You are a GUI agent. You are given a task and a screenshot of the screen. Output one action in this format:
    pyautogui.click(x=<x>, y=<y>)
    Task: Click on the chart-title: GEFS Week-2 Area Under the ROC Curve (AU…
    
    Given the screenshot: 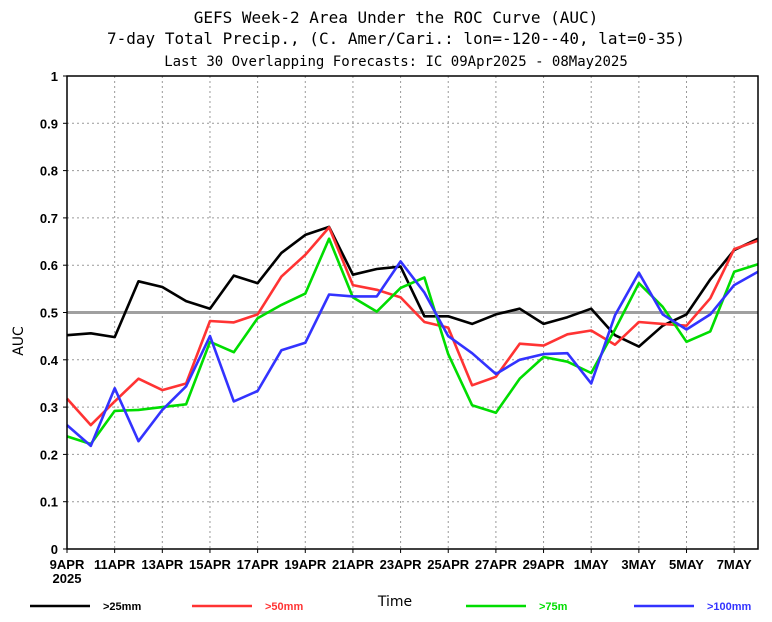 What is the action you would take?
    pyautogui.click(x=396, y=17)
    